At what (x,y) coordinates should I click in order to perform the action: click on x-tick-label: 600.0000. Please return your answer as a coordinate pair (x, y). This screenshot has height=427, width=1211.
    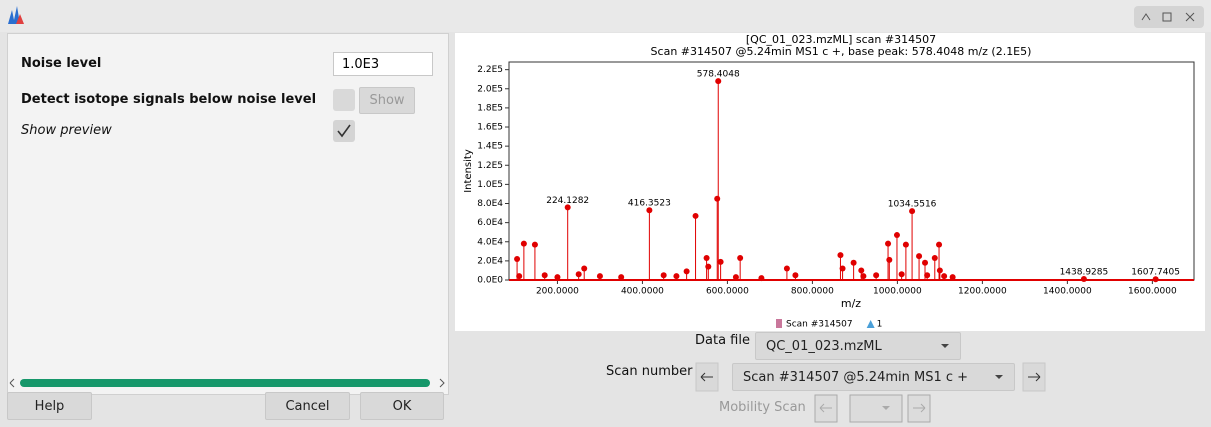
    Looking at the image, I should click on (727, 292).